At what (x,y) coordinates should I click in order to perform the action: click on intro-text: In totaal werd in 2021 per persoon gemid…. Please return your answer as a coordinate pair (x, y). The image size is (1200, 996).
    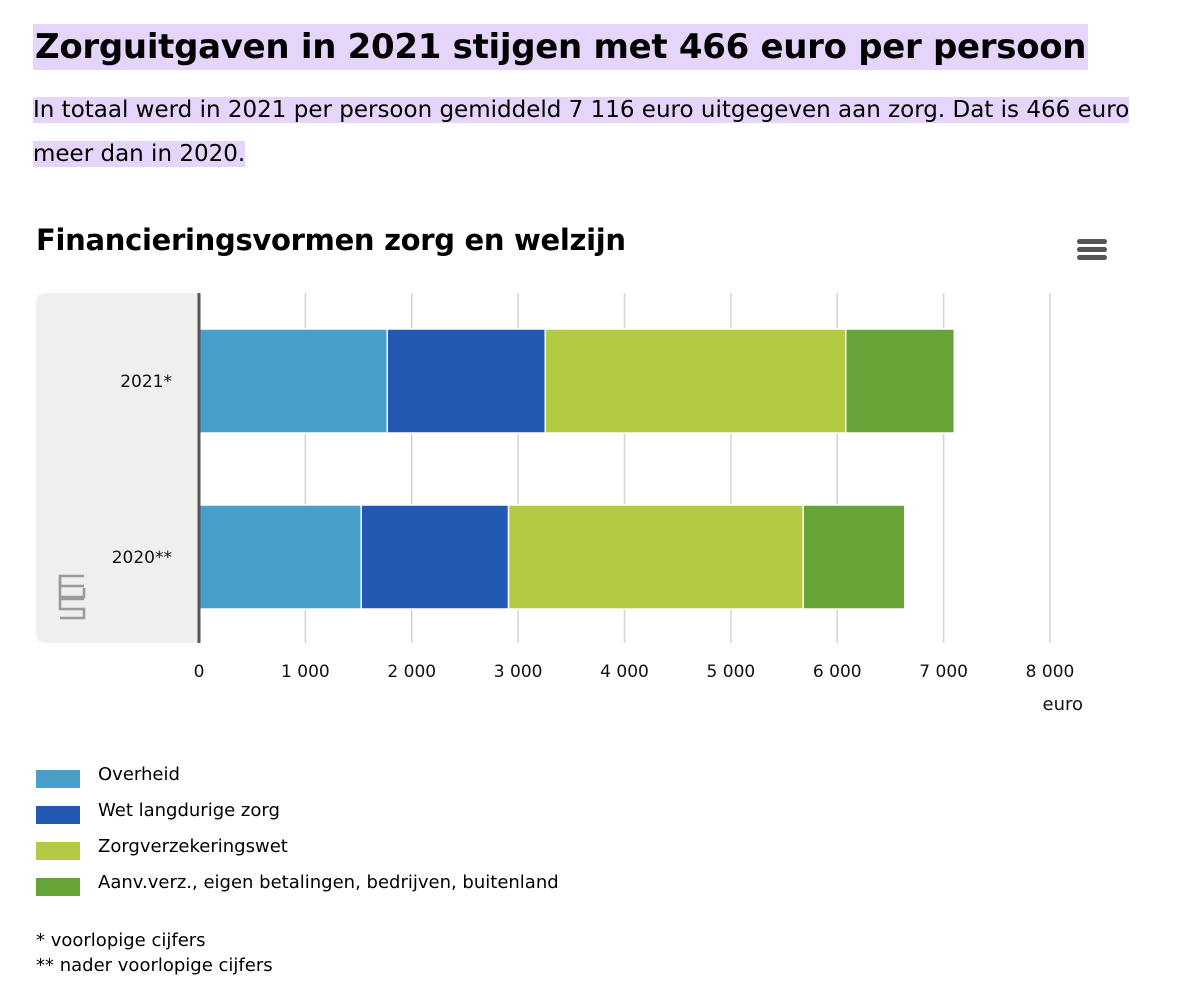
    Looking at the image, I should click on (593, 132).